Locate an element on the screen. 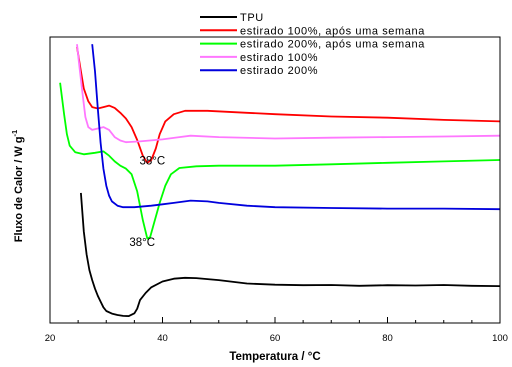 This screenshot has height=367, width=512. y-axis-label: Fluxo de Calor / W g-1 is located at coordinates (17, 186).